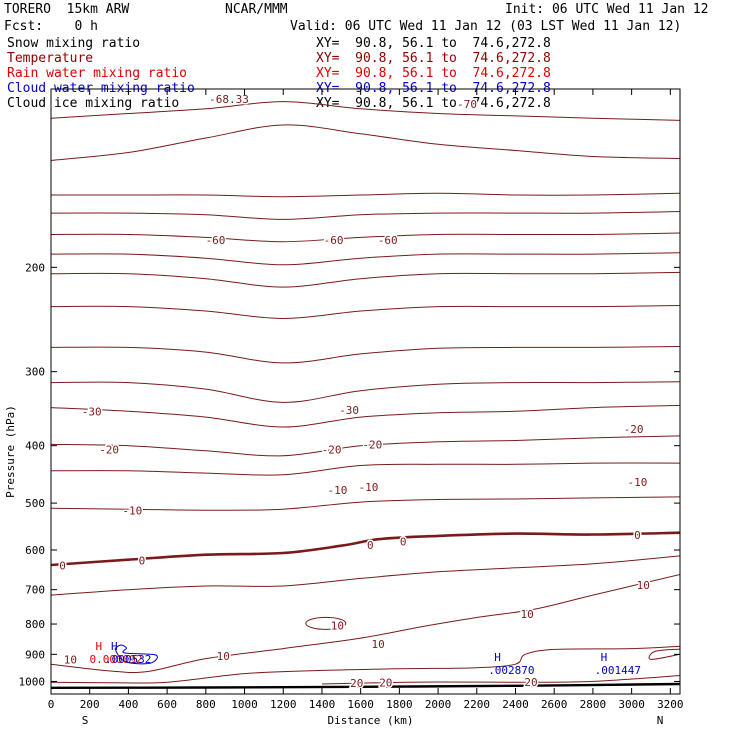 The width and height of the screenshot is (740, 740). Describe the element at coordinates (365, 142) in the screenshot. I see `isotherm-minus65` at that location.